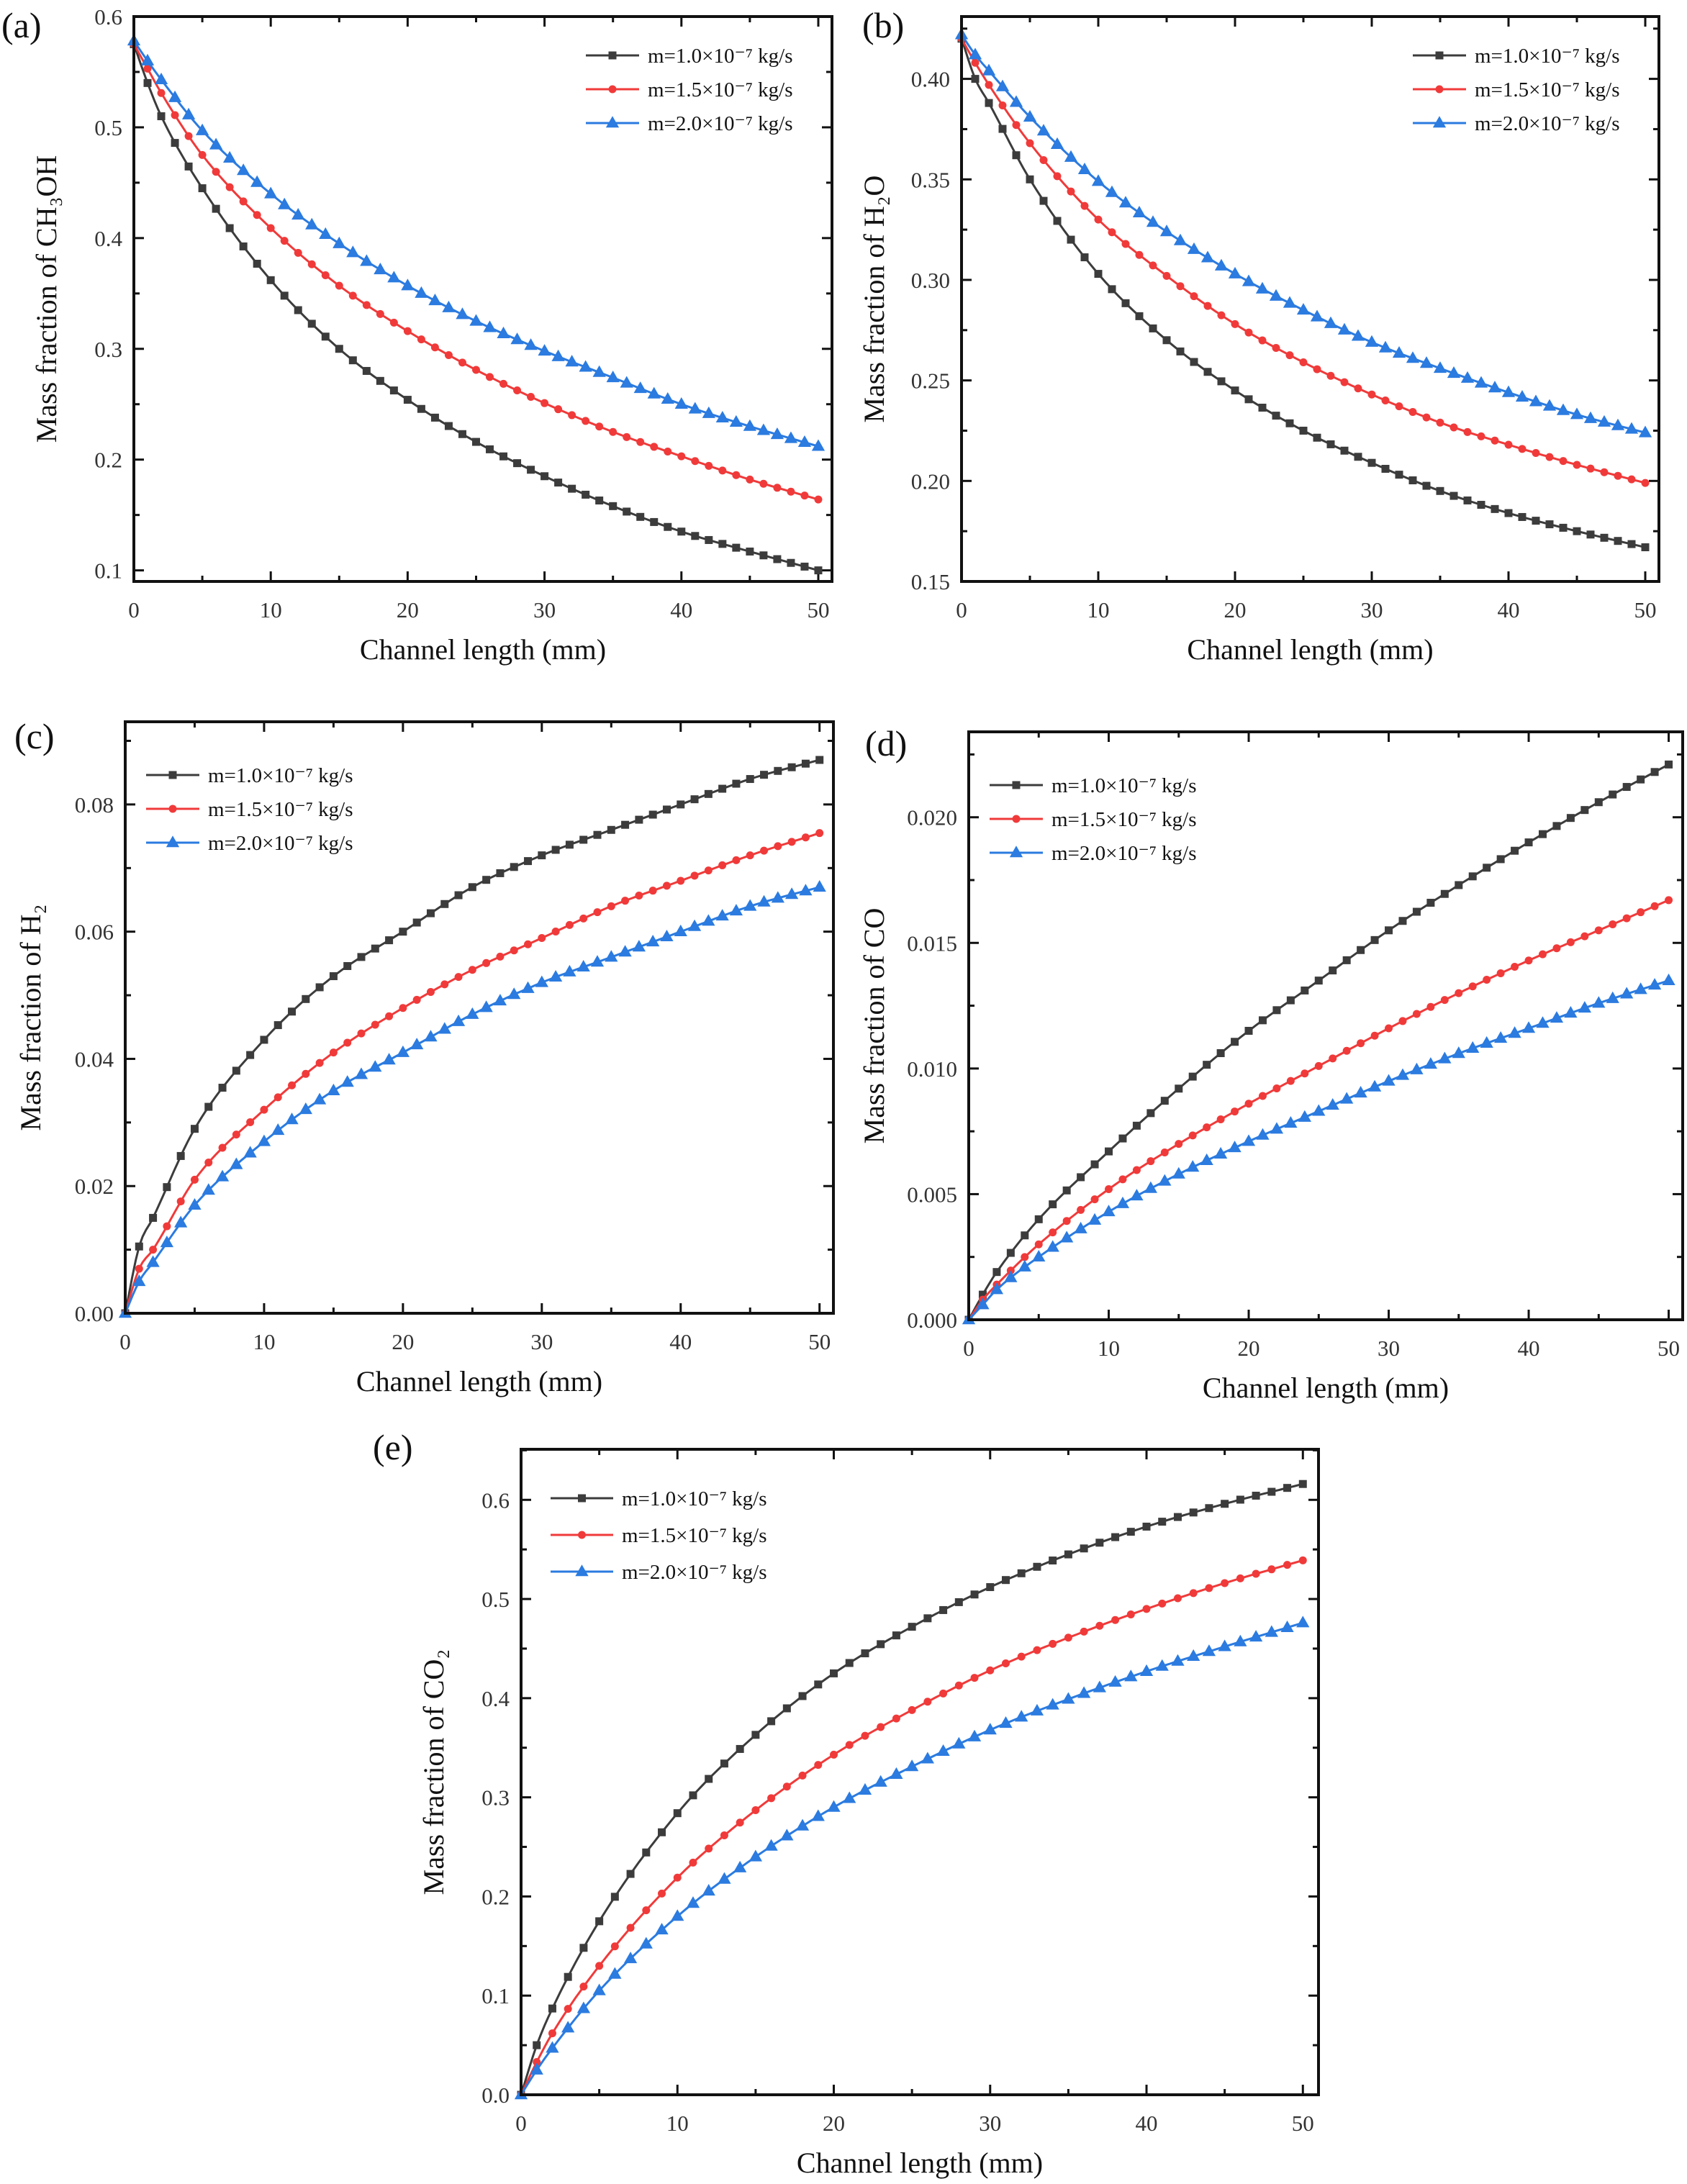 This screenshot has height=2184, width=1687. Describe the element at coordinates (920, 2163) in the screenshot. I see `x-axis-label: Channel length (mm)` at that location.